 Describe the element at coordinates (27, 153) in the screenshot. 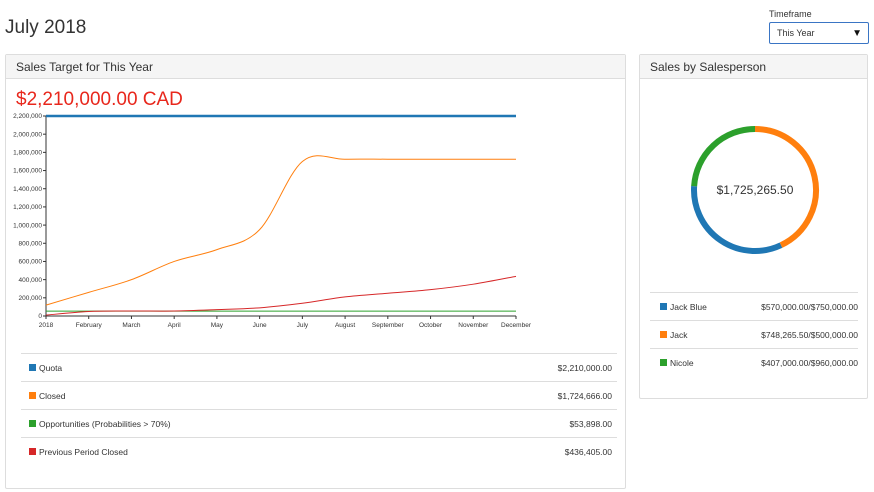

I see `y-tick-label: 1,800,000` at that location.